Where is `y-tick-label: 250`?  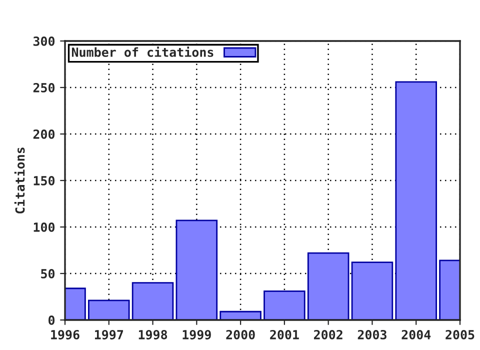
y-tick-label: 250 is located at coordinates (44, 87).